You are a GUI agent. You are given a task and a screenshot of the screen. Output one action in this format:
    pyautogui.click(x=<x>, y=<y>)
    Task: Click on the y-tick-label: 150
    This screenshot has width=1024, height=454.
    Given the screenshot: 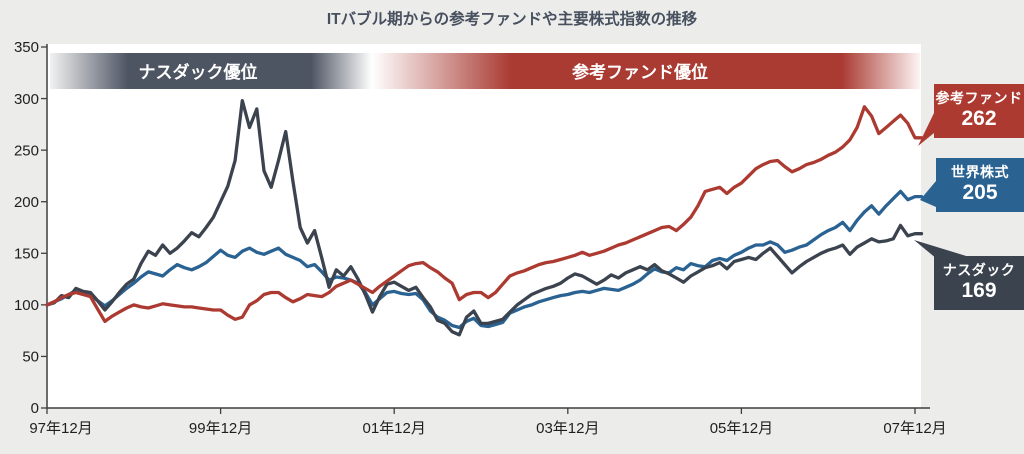 What is the action you would take?
    pyautogui.click(x=26, y=253)
    